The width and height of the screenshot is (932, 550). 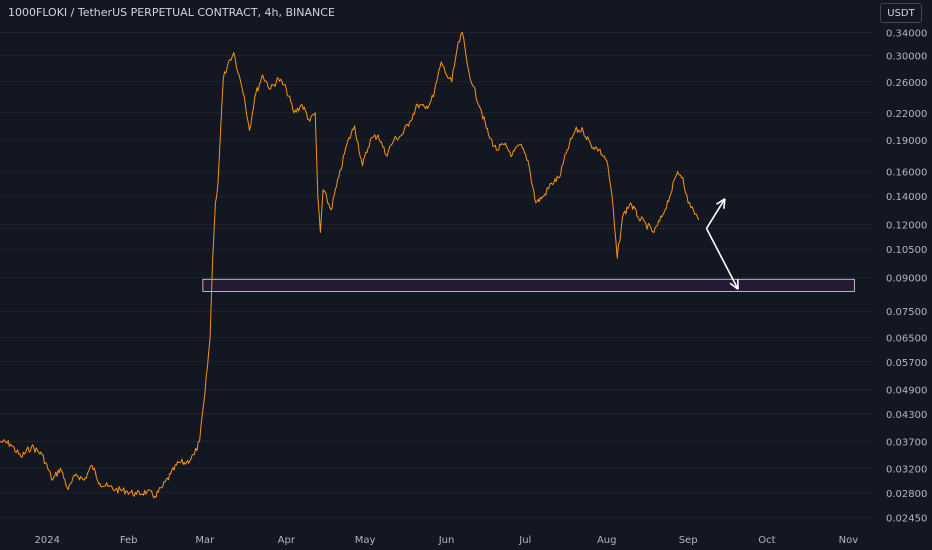 I want to click on projection-arrows, so click(x=722, y=244).